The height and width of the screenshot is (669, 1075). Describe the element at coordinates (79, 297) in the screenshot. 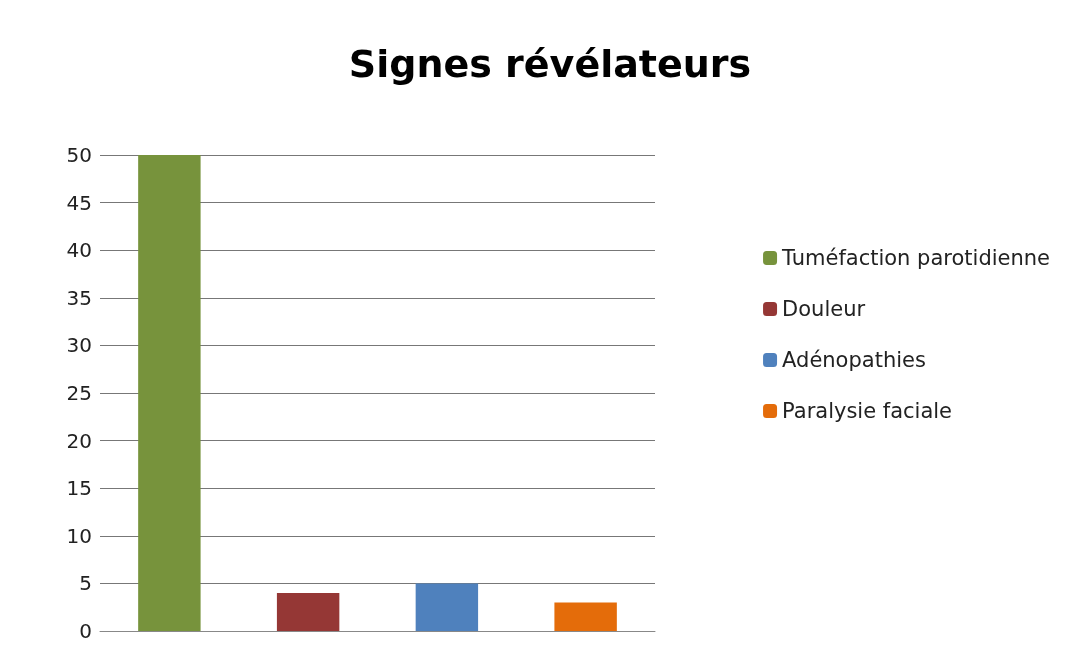

I see `y-tick-label: 35` at that location.